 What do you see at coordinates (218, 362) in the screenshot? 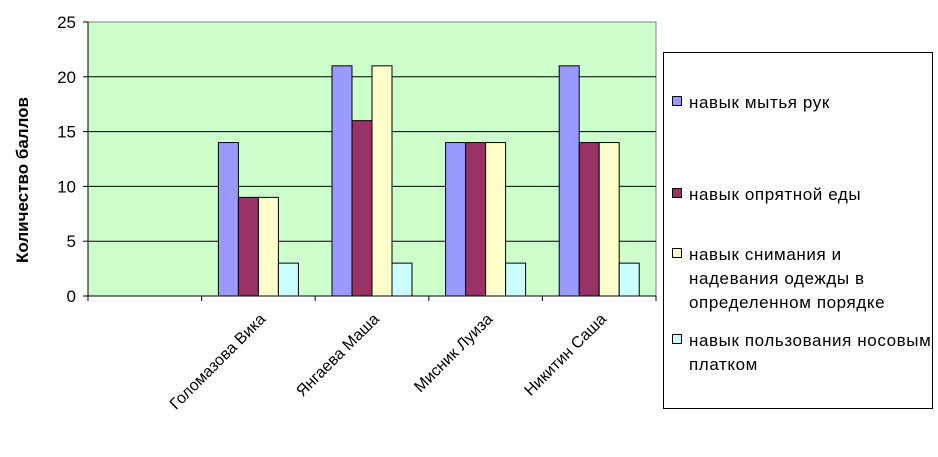
I see `x-category-label: Голомазова Вика` at bounding box center [218, 362].